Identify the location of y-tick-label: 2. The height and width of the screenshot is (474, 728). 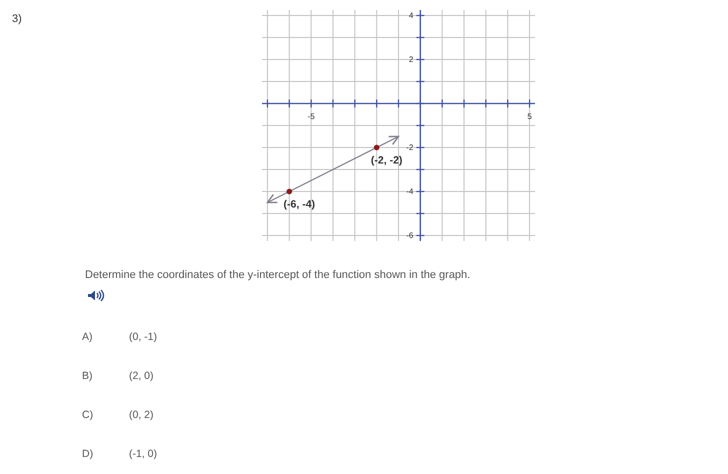
(411, 59).